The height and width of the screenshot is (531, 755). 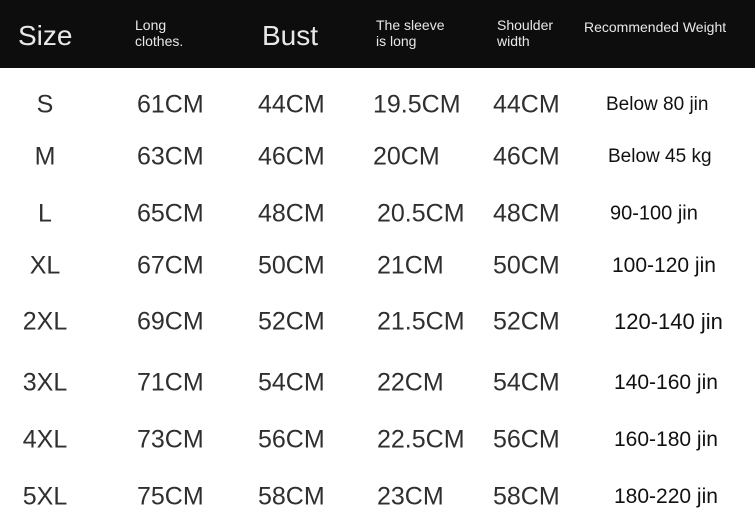 What do you see at coordinates (45, 156) in the screenshot?
I see `size-cell: M` at bounding box center [45, 156].